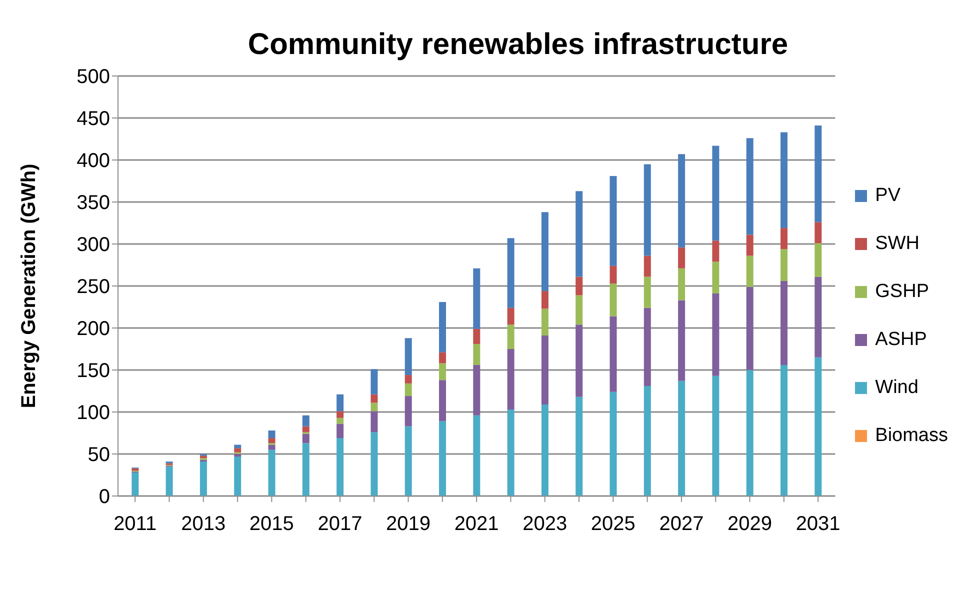 The height and width of the screenshot is (589, 977). Describe the element at coordinates (545, 524) in the screenshot. I see `x-tick-label: 2023` at that location.